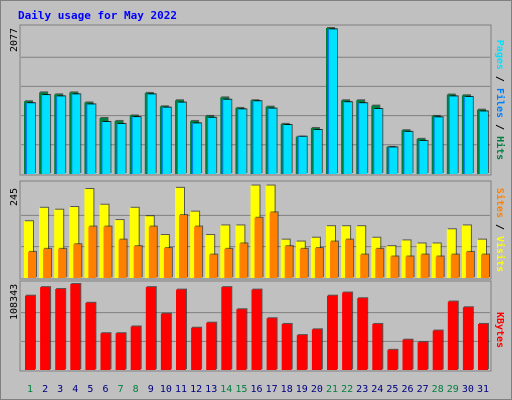 The image size is (512, 400). I want to click on legend-kbytes: KBytes, so click(499, 330).